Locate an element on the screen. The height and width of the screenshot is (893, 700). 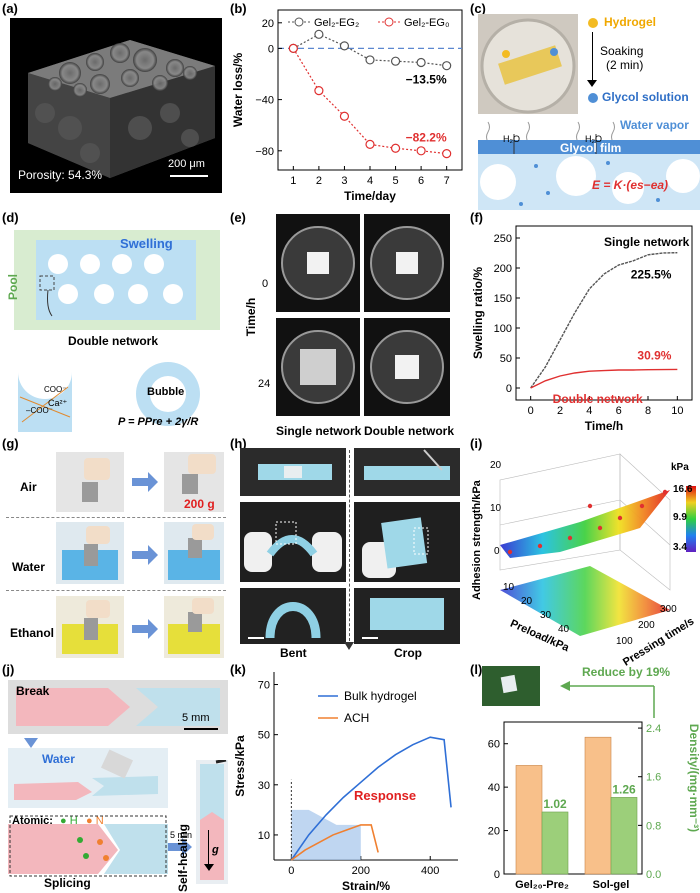
row-label-air: Air is located at coordinates (28, 487).